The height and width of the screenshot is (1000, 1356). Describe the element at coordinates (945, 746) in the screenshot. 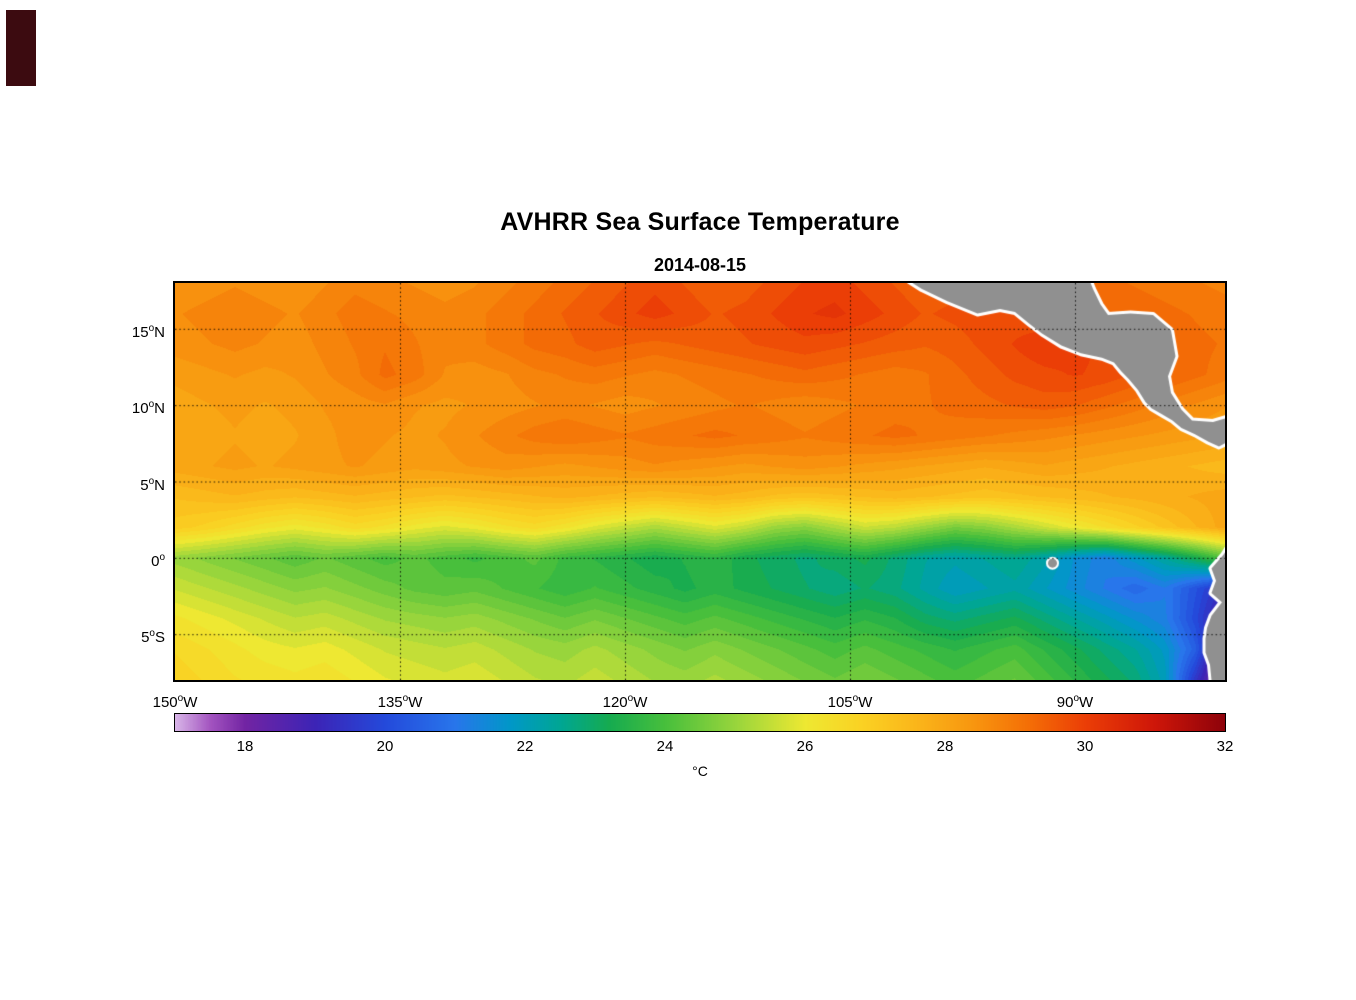

I see `colorbar-tick-label: 28` at that location.